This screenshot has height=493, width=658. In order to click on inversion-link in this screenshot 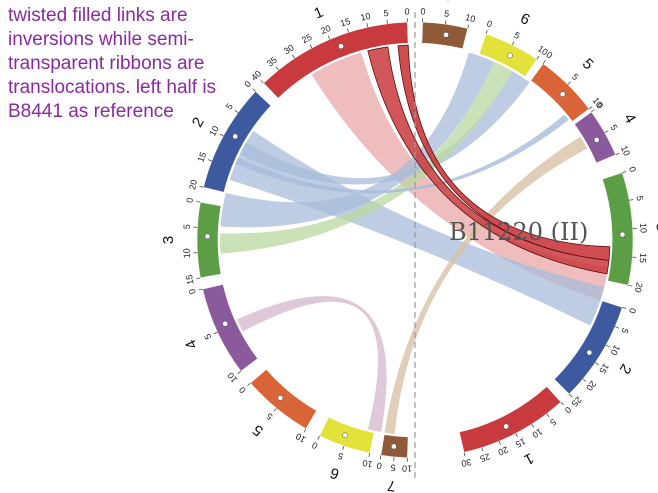, I will do `click(504, 152)`.